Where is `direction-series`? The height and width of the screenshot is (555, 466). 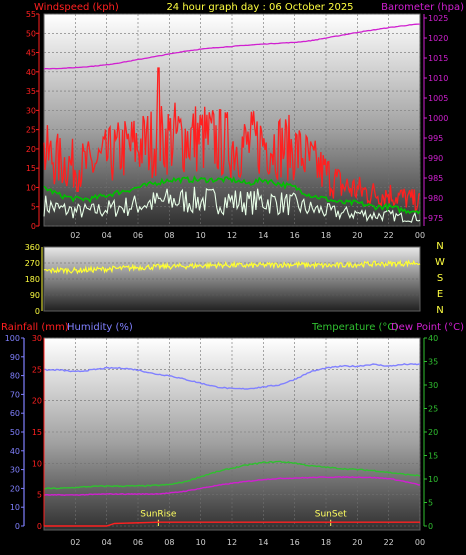 direction-series is located at coordinates (232, 267).